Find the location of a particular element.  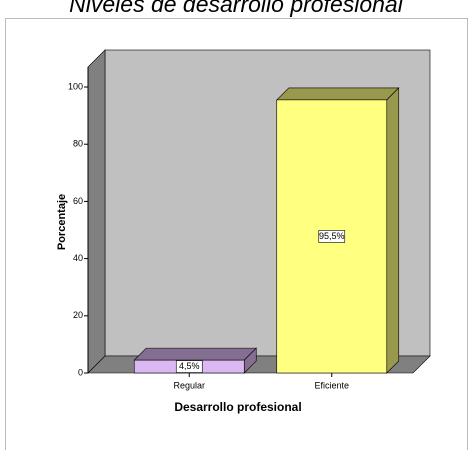

value-label: 95,5% is located at coordinates (332, 236).